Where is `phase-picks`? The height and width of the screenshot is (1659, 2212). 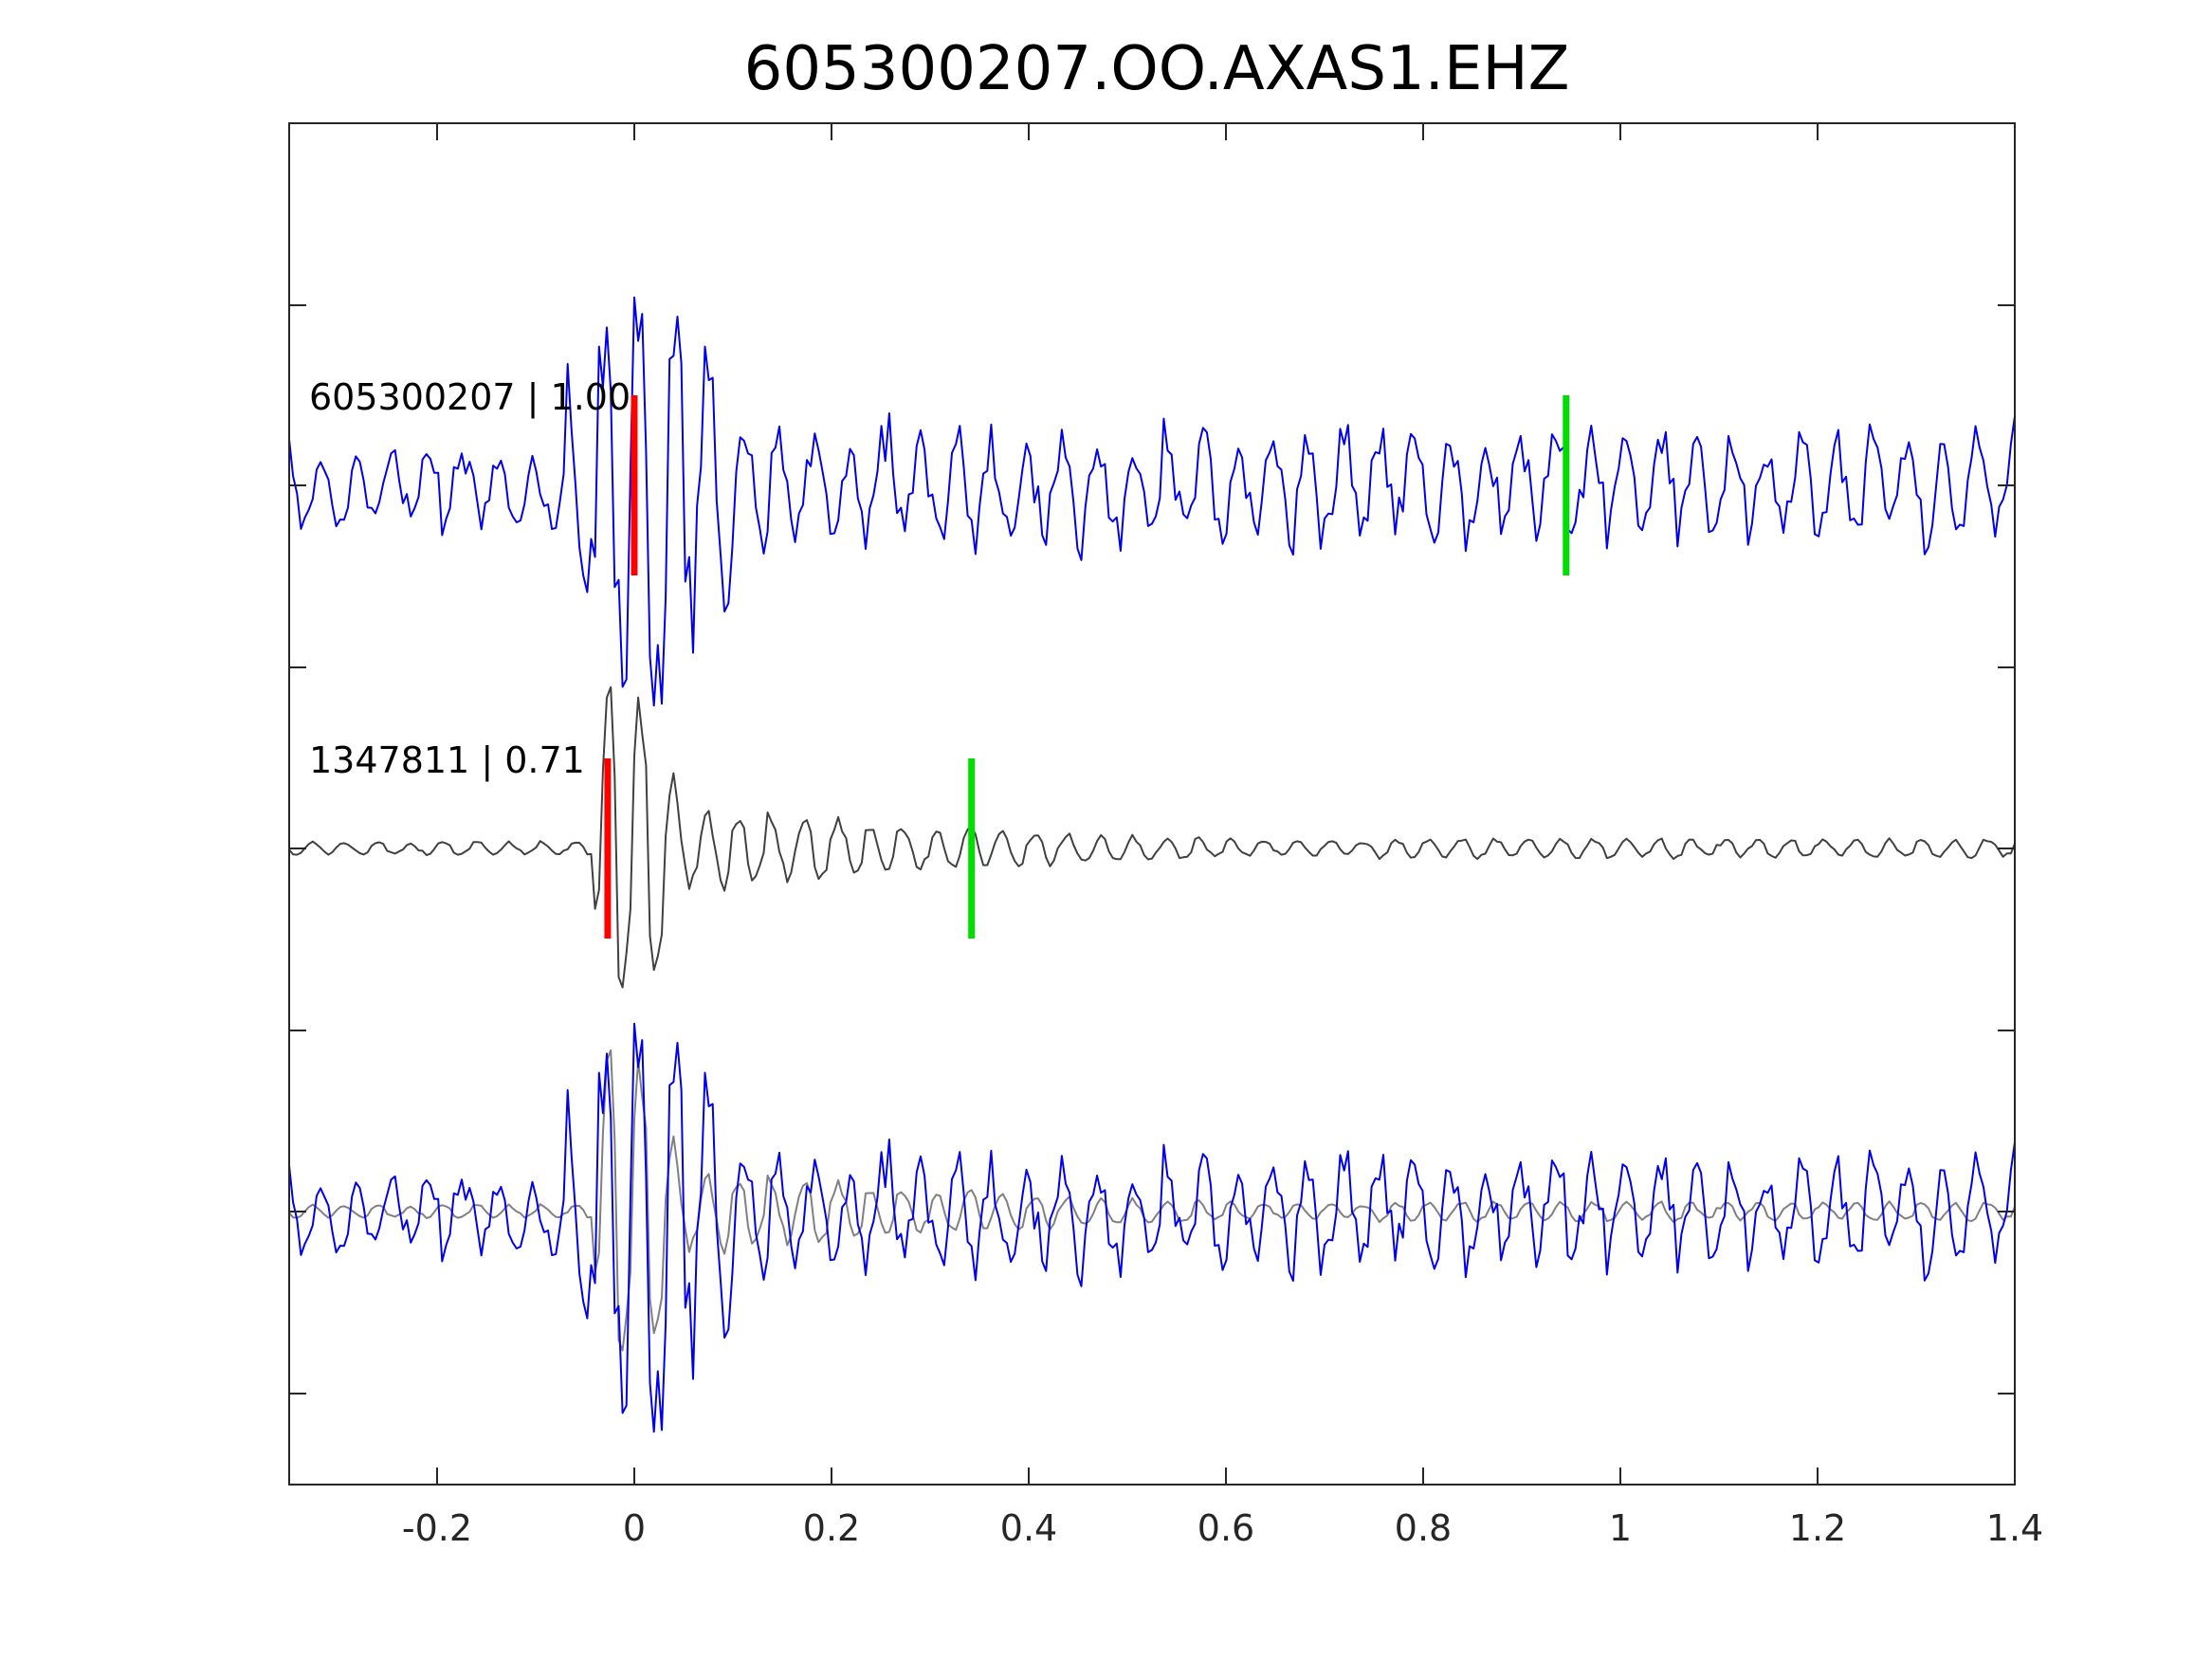
phase-picks is located at coordinates (1087, 667).